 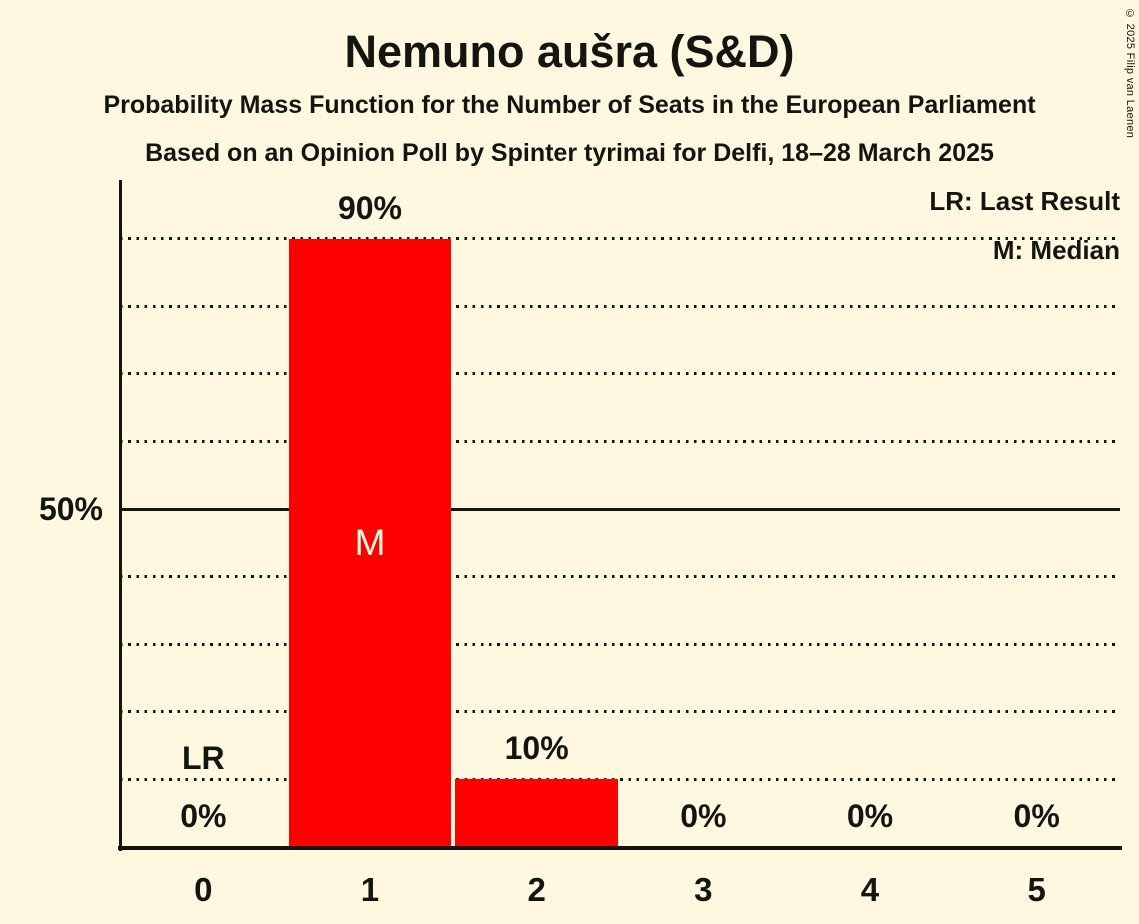 I want to click on x-axis-line, so click(x=620, y=848).